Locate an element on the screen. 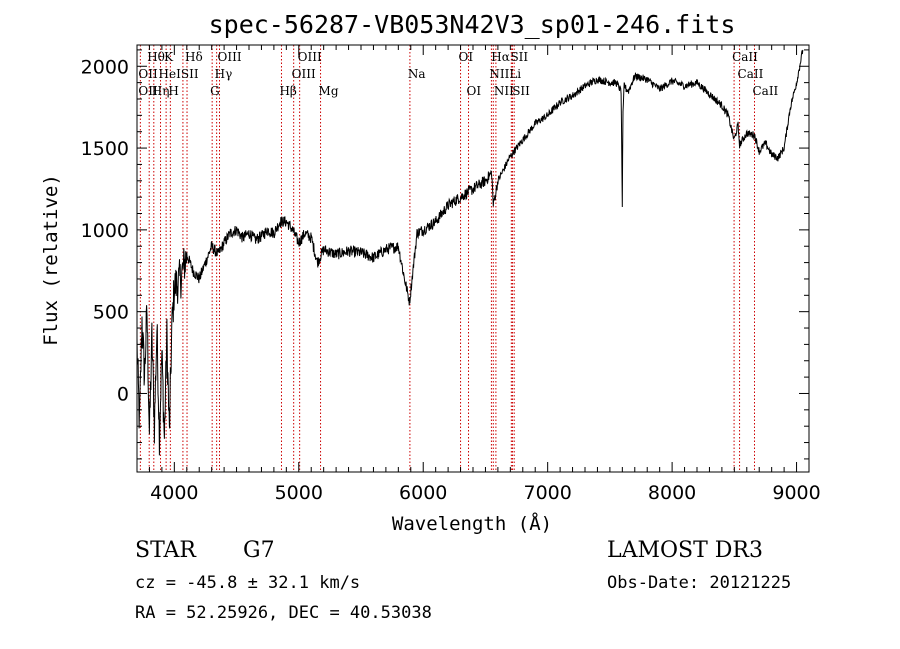 The width and height of the screenshot is (900, 649). line-label: K is located at coordinates (169, 57).